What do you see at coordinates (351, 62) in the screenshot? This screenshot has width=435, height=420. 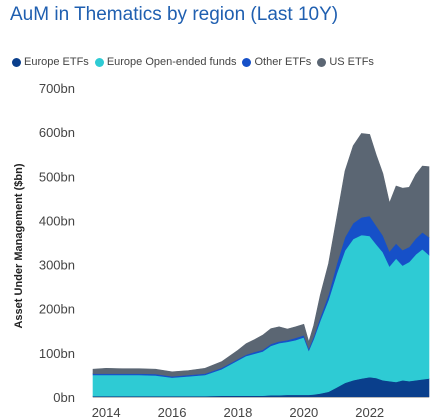 I see `legend-label: US ETFs` at bounding box center [351, 62].